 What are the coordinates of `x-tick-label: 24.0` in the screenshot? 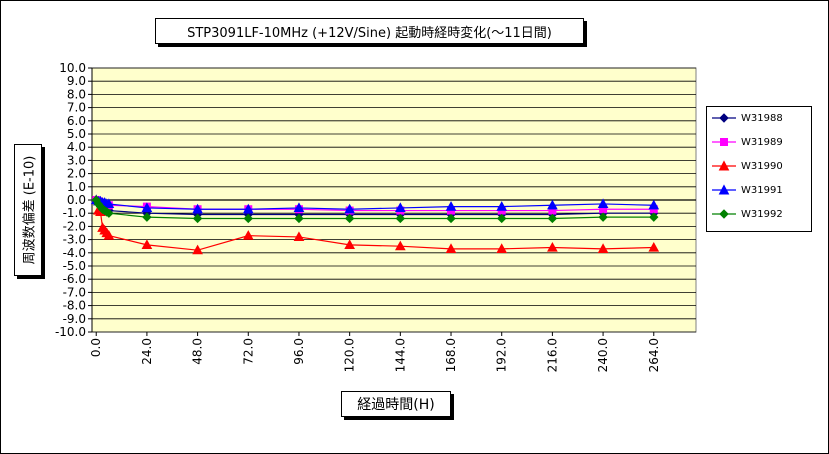 It's located at (147, 351).